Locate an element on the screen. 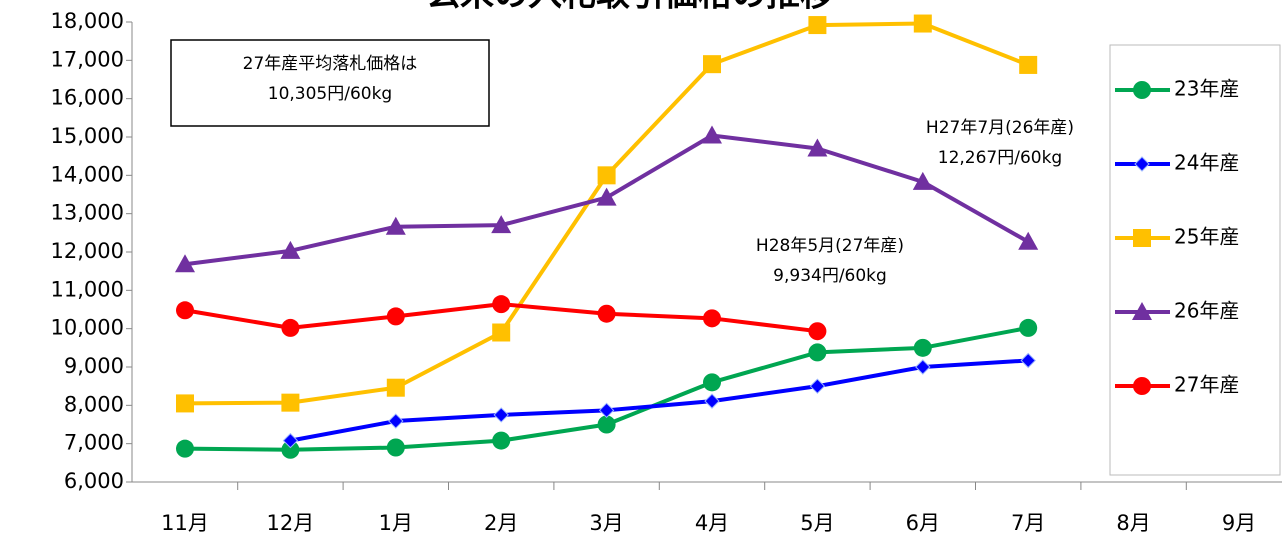 This screenshot has width=1282, height=540. x-tick-label: 7月 is located at coordinates (1028, 523).